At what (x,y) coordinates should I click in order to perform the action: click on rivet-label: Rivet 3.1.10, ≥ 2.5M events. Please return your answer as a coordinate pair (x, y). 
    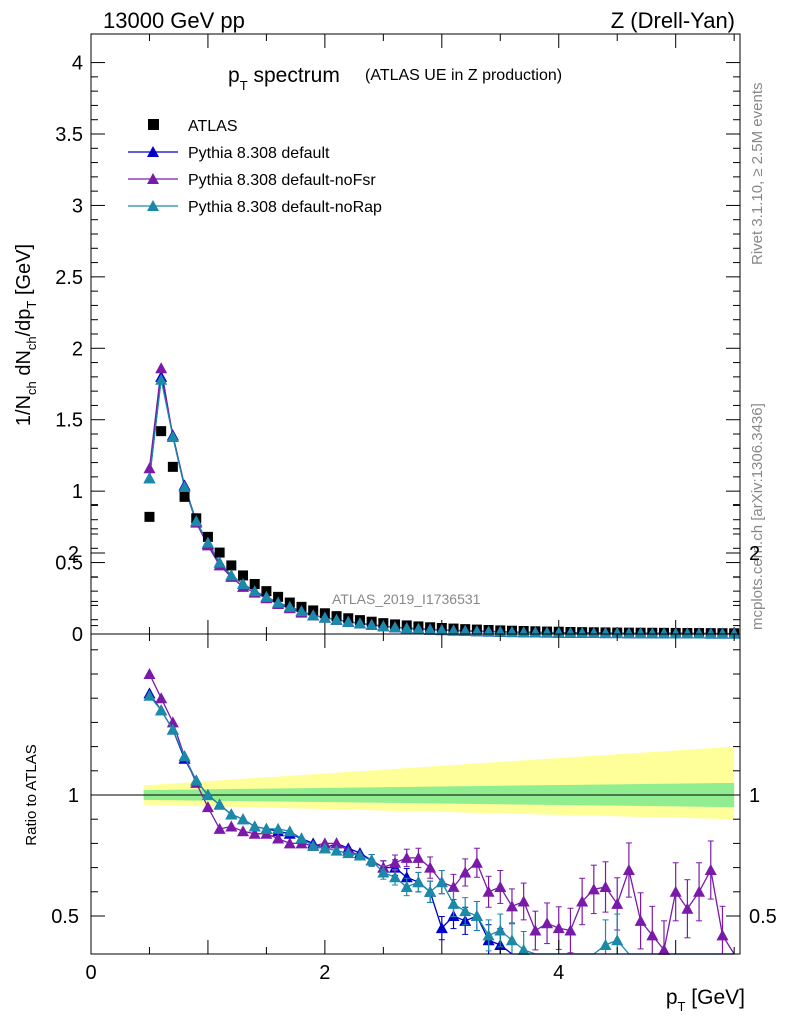
    Looking at the image, I should click on (757, 174).